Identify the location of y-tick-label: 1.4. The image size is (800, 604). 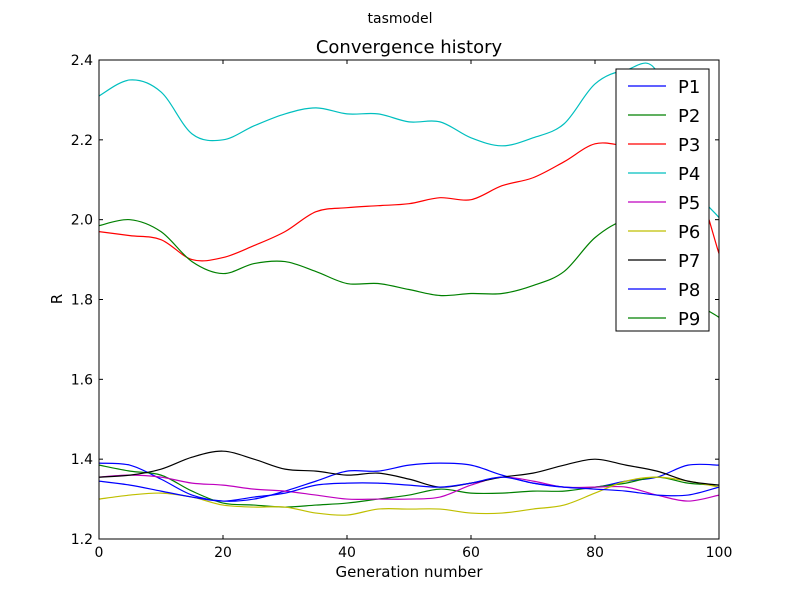
(82, 460).